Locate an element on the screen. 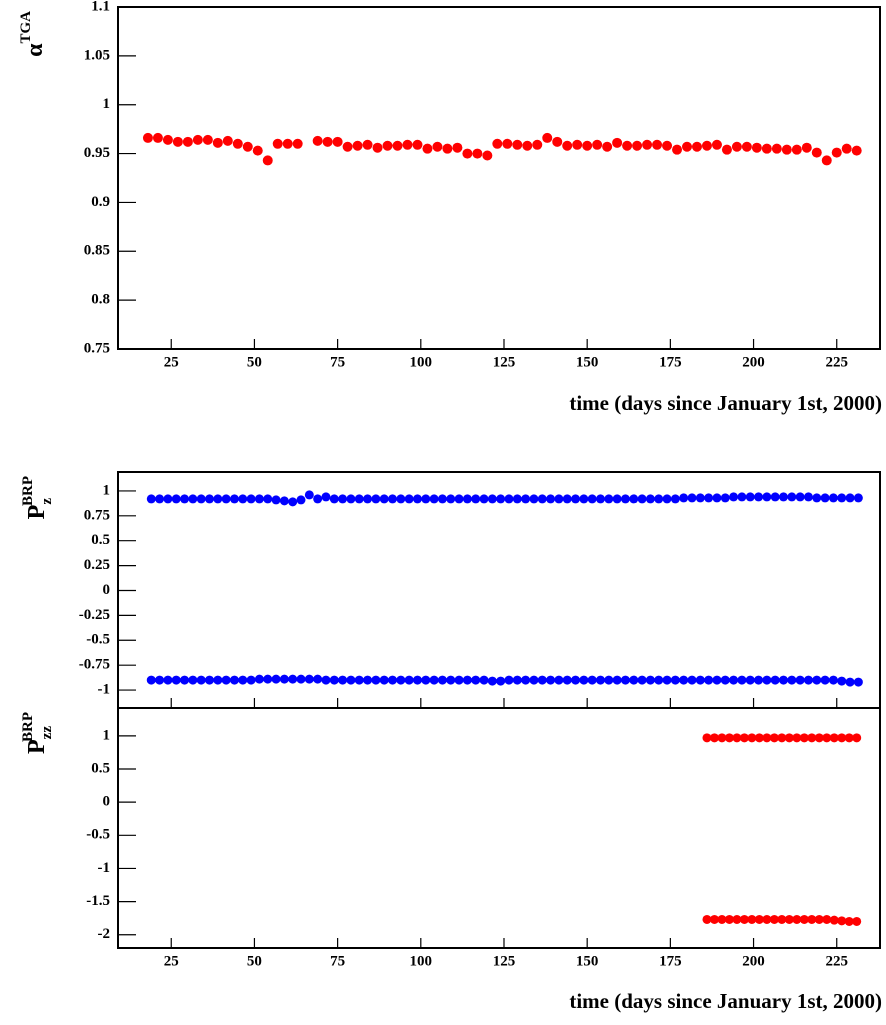  x-tick-label: 225 is located at coordinates (836, 362).